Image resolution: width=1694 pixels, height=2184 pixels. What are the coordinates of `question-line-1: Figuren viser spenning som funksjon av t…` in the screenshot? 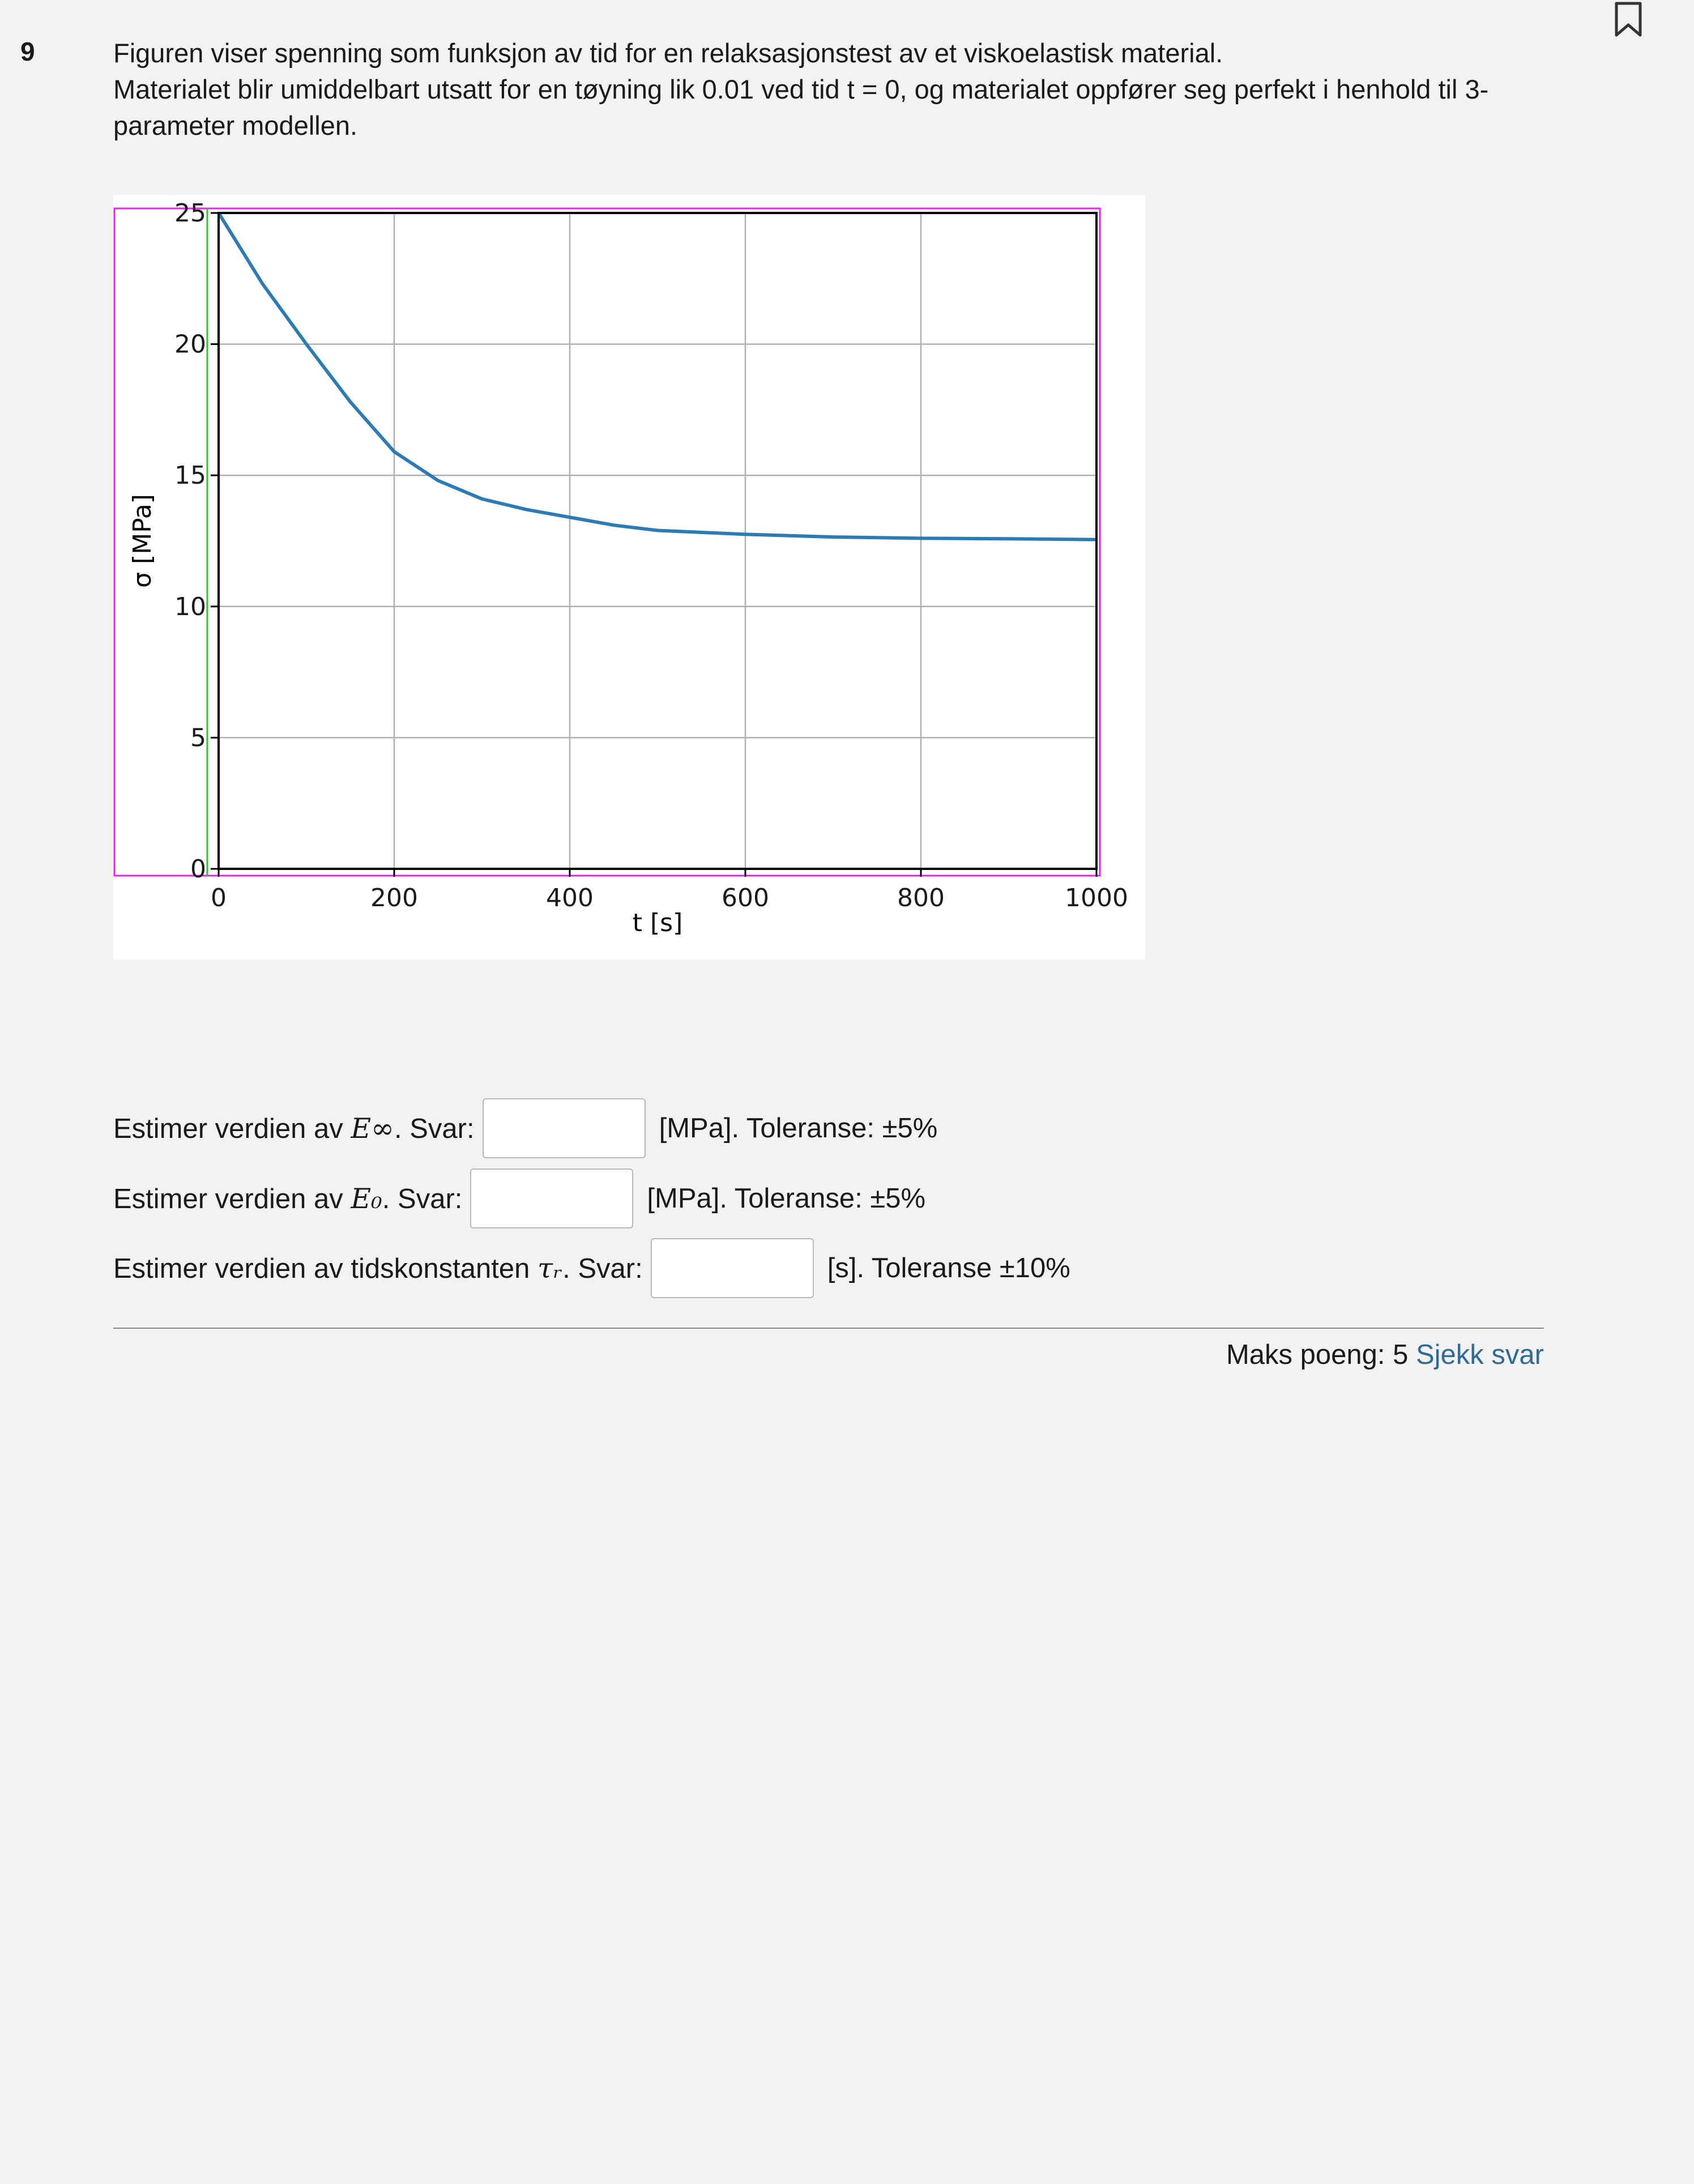 It's located at (668, 53).